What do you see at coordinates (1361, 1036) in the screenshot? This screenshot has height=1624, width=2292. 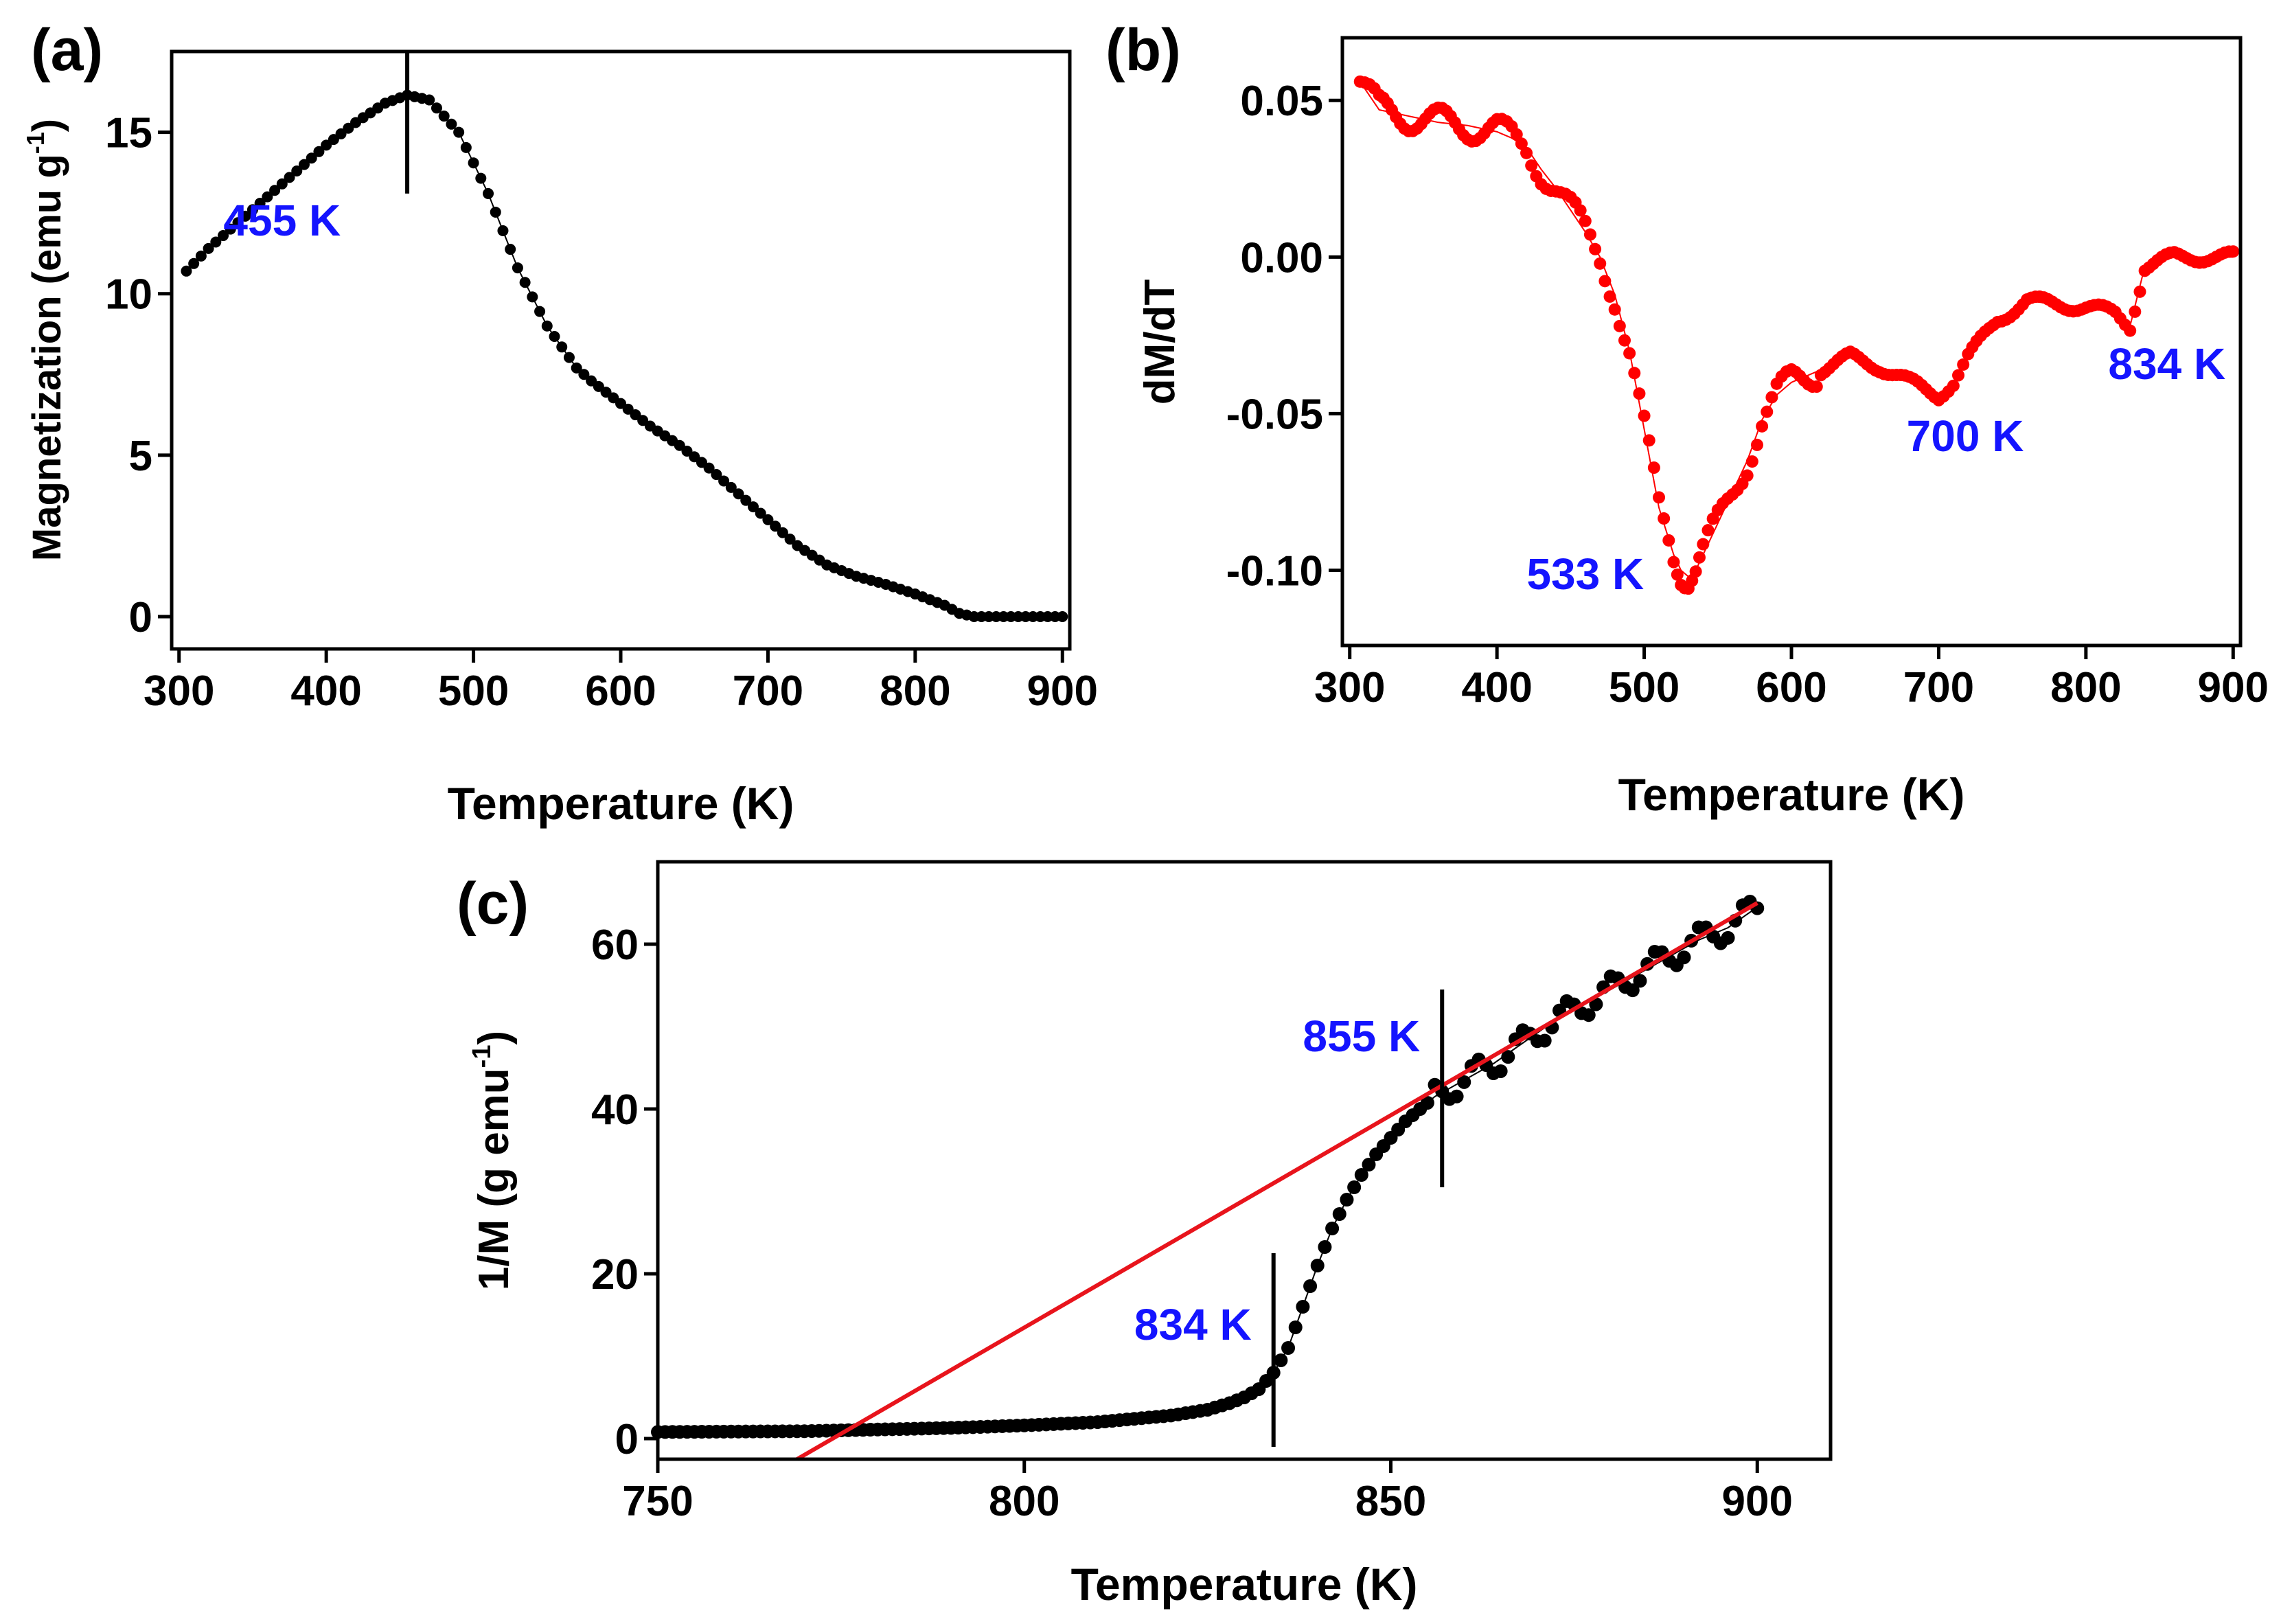 I see `marker-label: 855 K` at bounding box center [1361, 1036].